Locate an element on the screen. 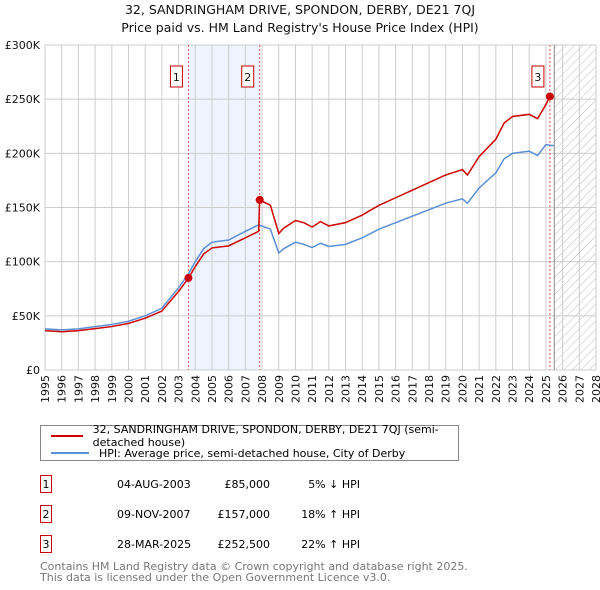 This screenshot has width=600, height=590. y-tick-label: £0 is located at coordinates (33, 370).